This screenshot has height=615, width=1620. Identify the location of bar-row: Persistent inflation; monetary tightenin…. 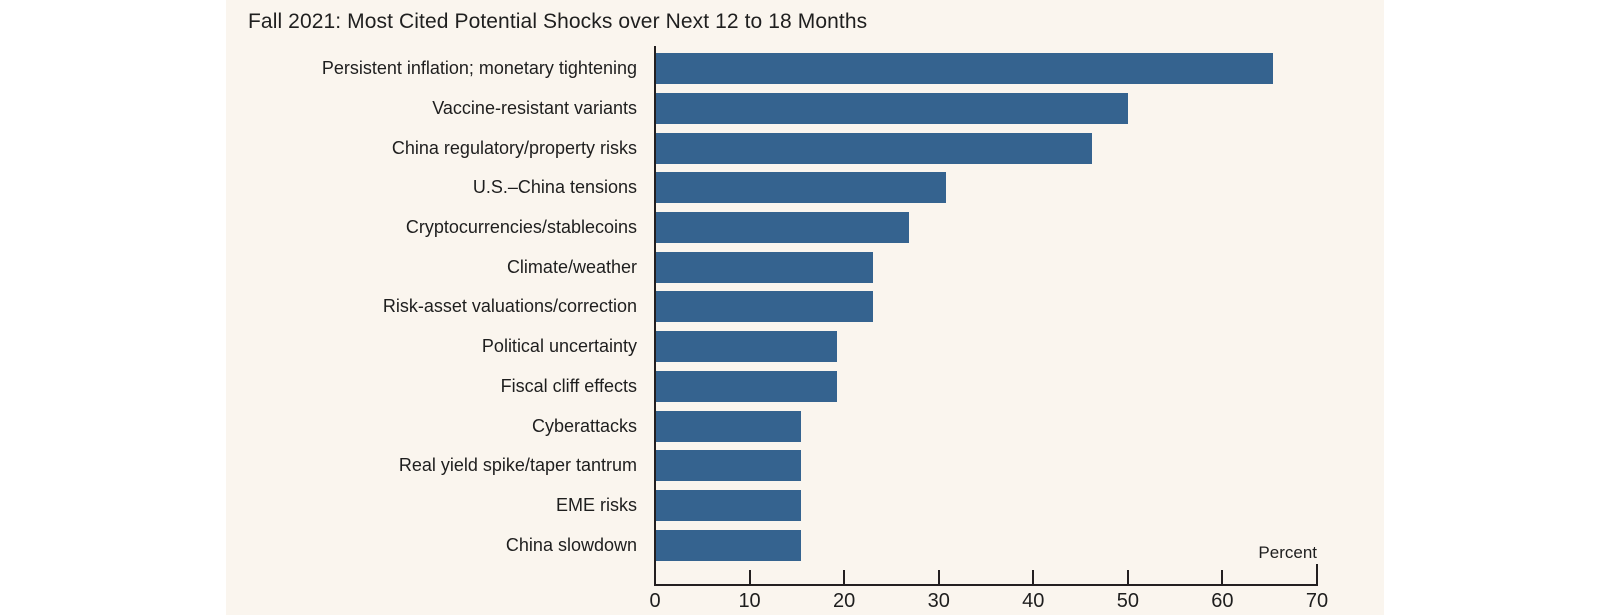
(771, 69).